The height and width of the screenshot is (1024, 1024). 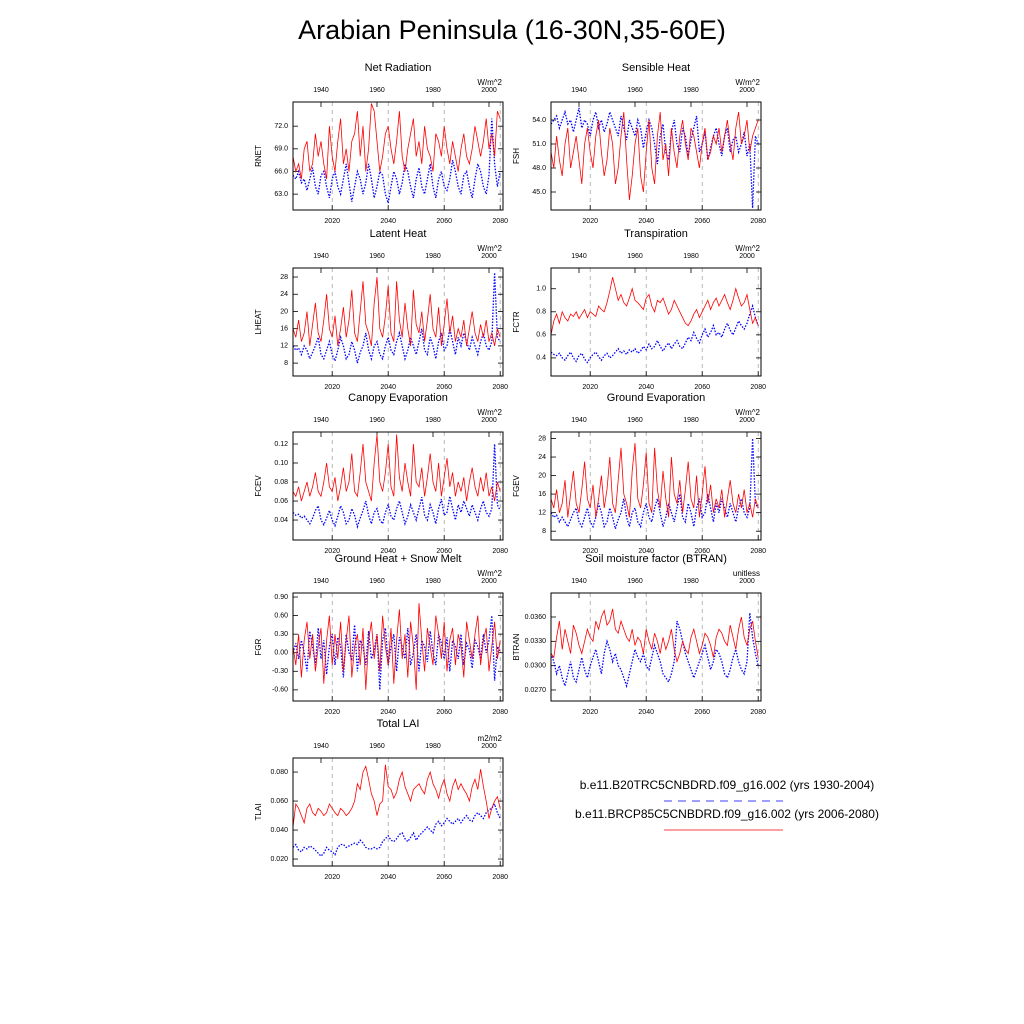 What do you see at coordinates (656, 559) in the screenshot?
I see `panel-title: Soil moisture factor (BTRAN)` at bounding box center [656, 559].